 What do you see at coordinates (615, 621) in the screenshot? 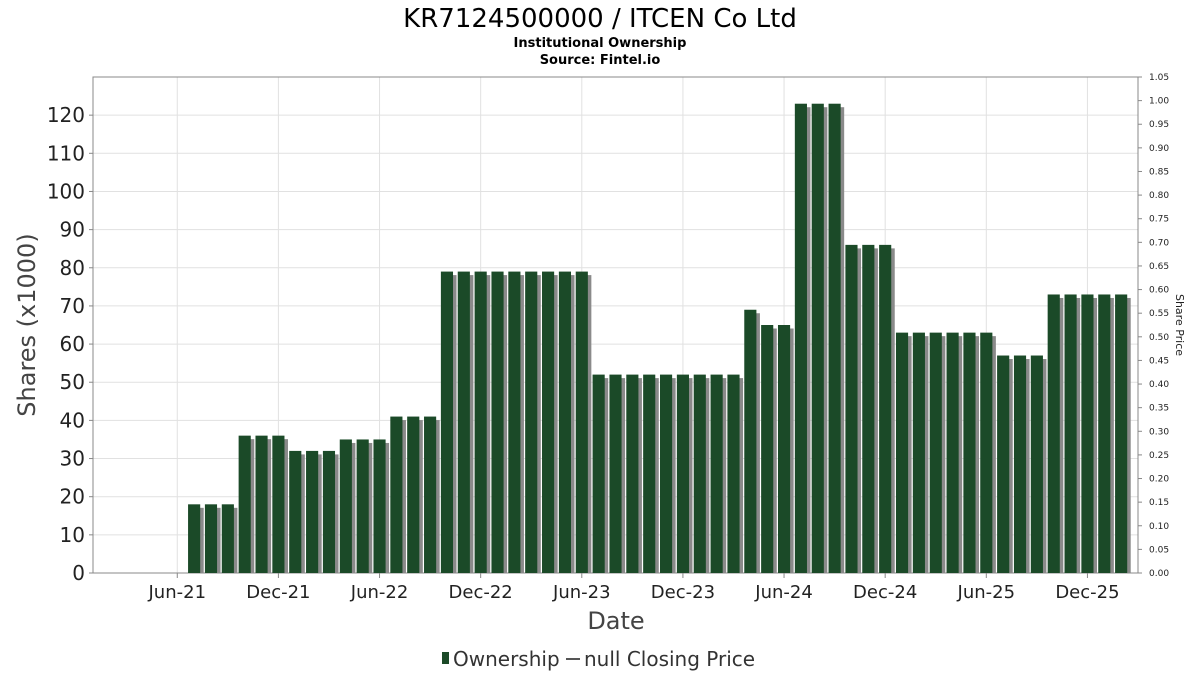
I see `x-axis-label: Date` at bounding box center [615, 621].